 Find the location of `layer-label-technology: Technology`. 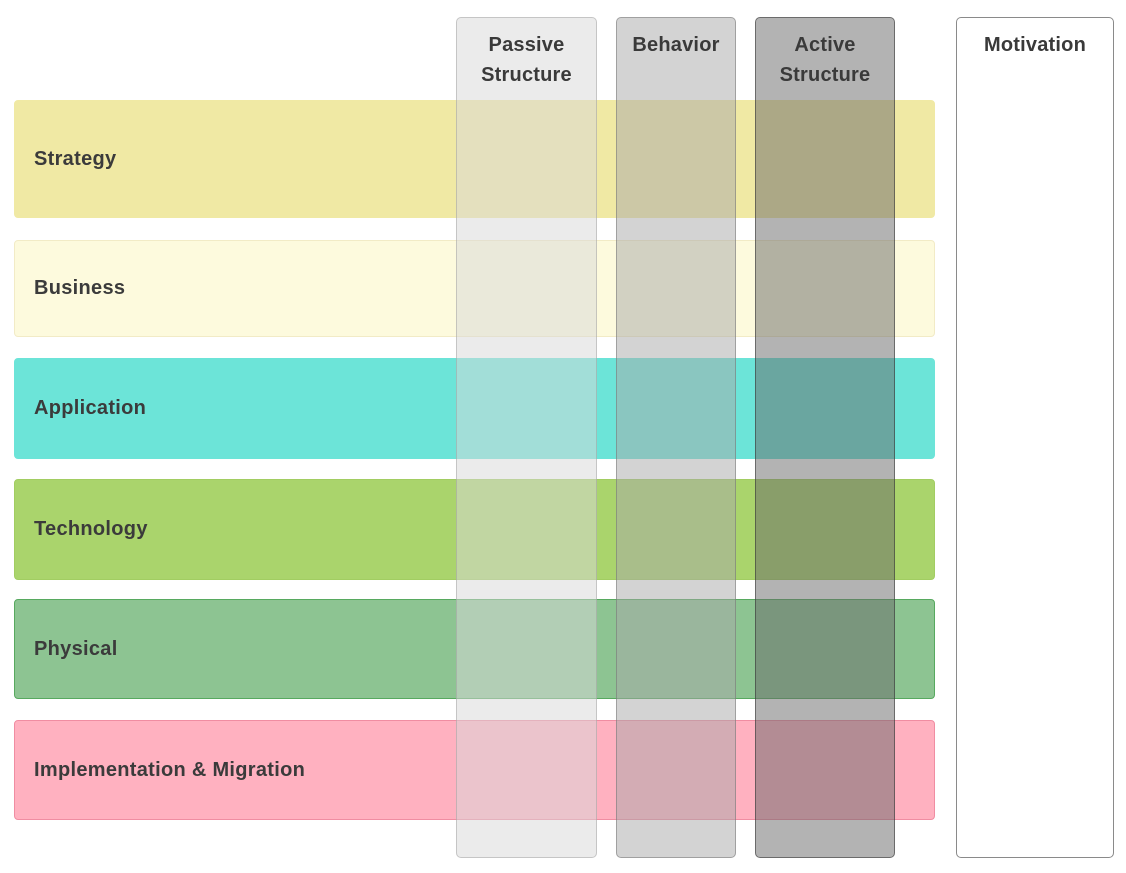

layer-label-technology: Technology is located at coordinates (91, 529).